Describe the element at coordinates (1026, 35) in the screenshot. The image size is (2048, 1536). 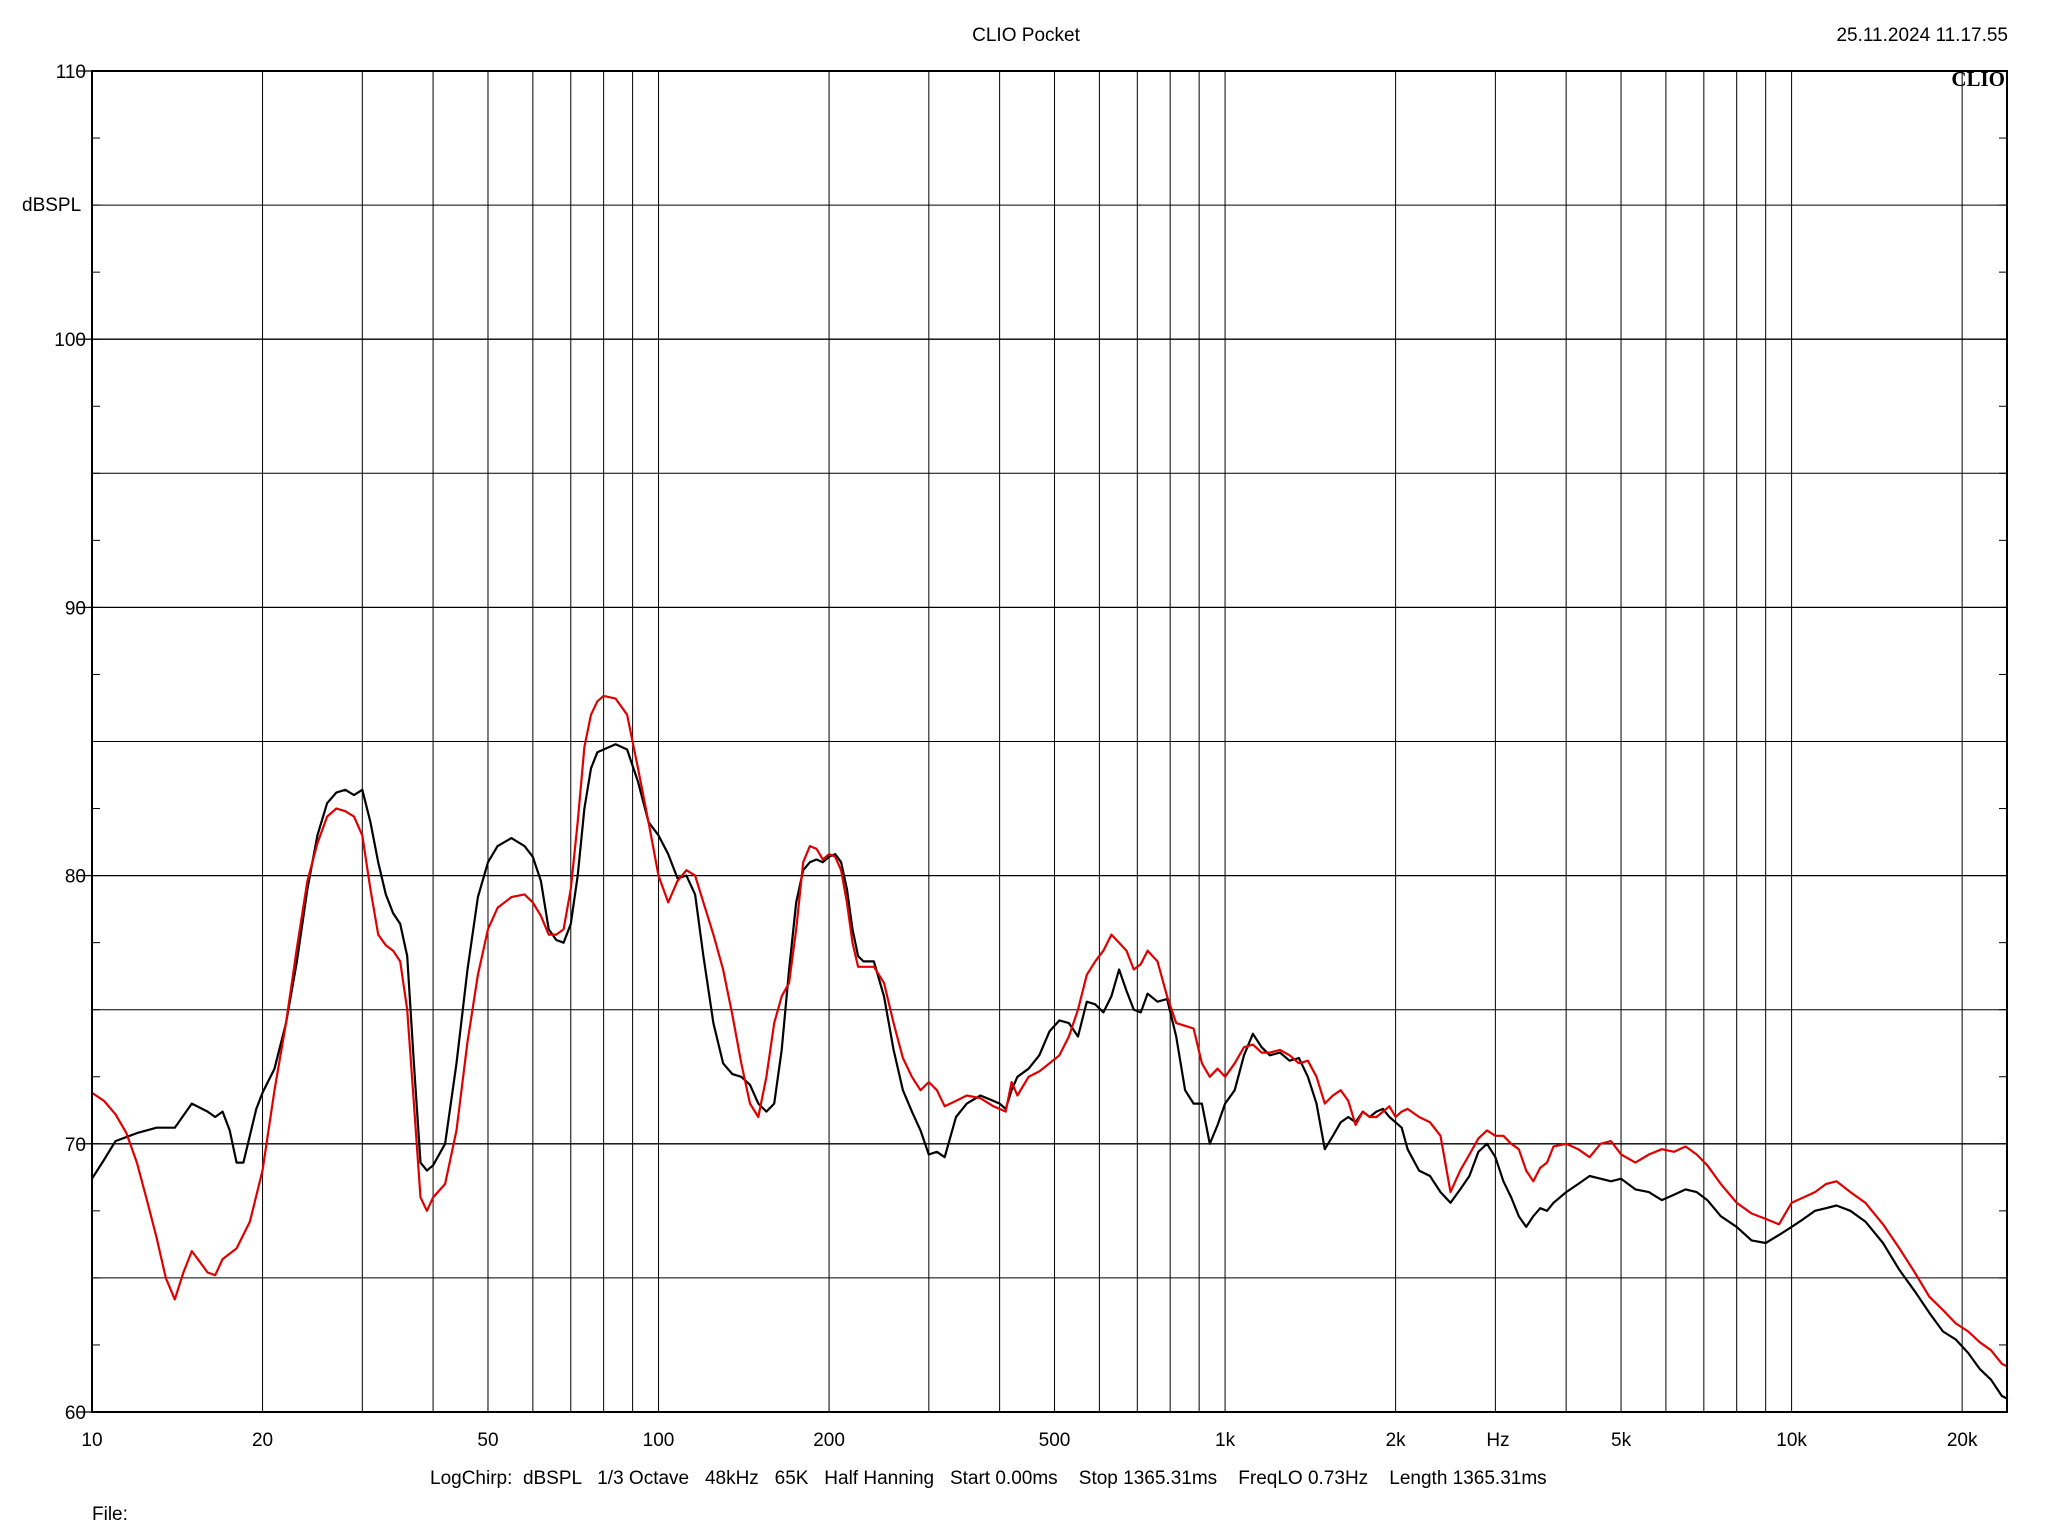
I see `chart-title: CLIO Pocket` at that location.